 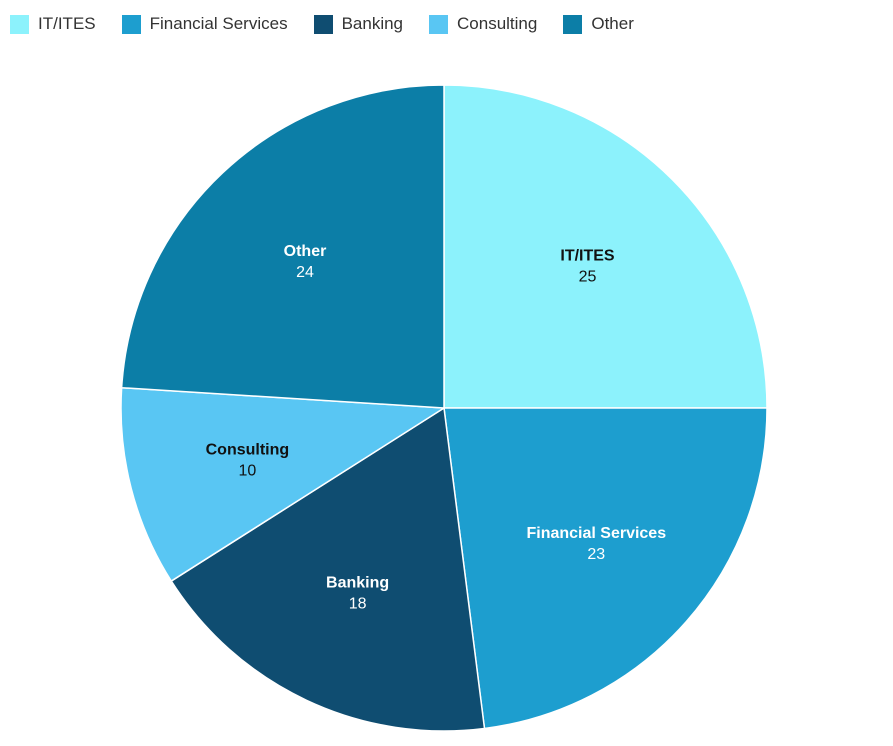 I want to click on pie-slice-value: 10, so click(x=248, y=471).